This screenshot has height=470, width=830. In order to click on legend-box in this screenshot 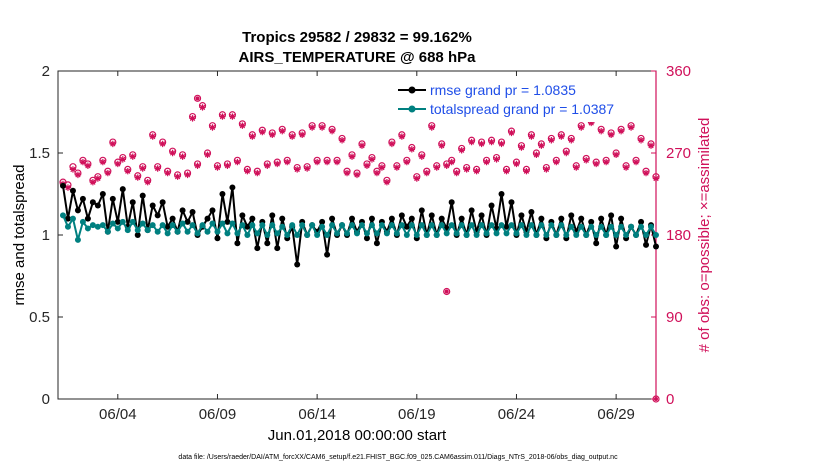, I will do `click(524, 101)`.